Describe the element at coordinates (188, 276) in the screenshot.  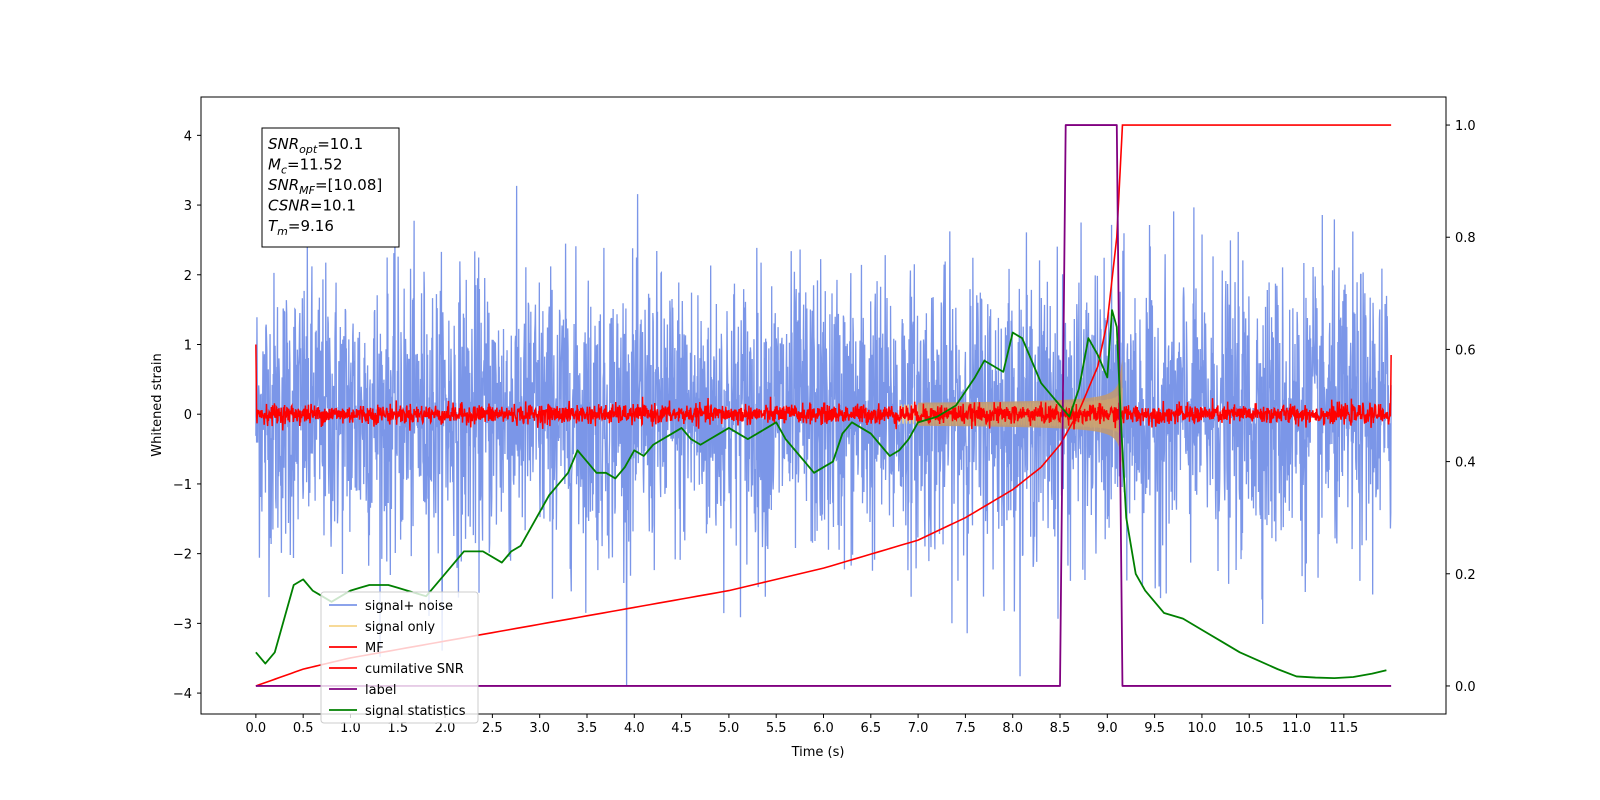
I see `y-tick-label: 2` at that location.